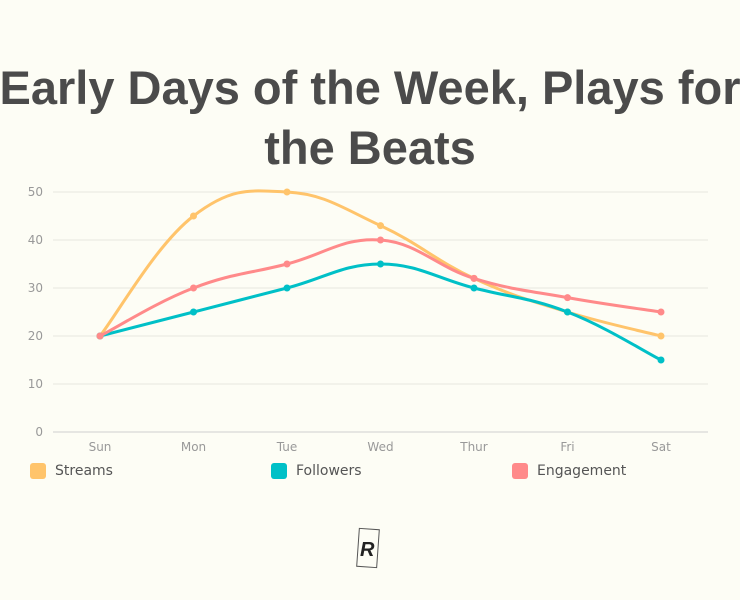 The height and width of the screenshot is (600, 740). What do you see at coordinates (35, 336) in the screenshot?
I see `y-tick-label: 20` at bounding box center [35, 336].